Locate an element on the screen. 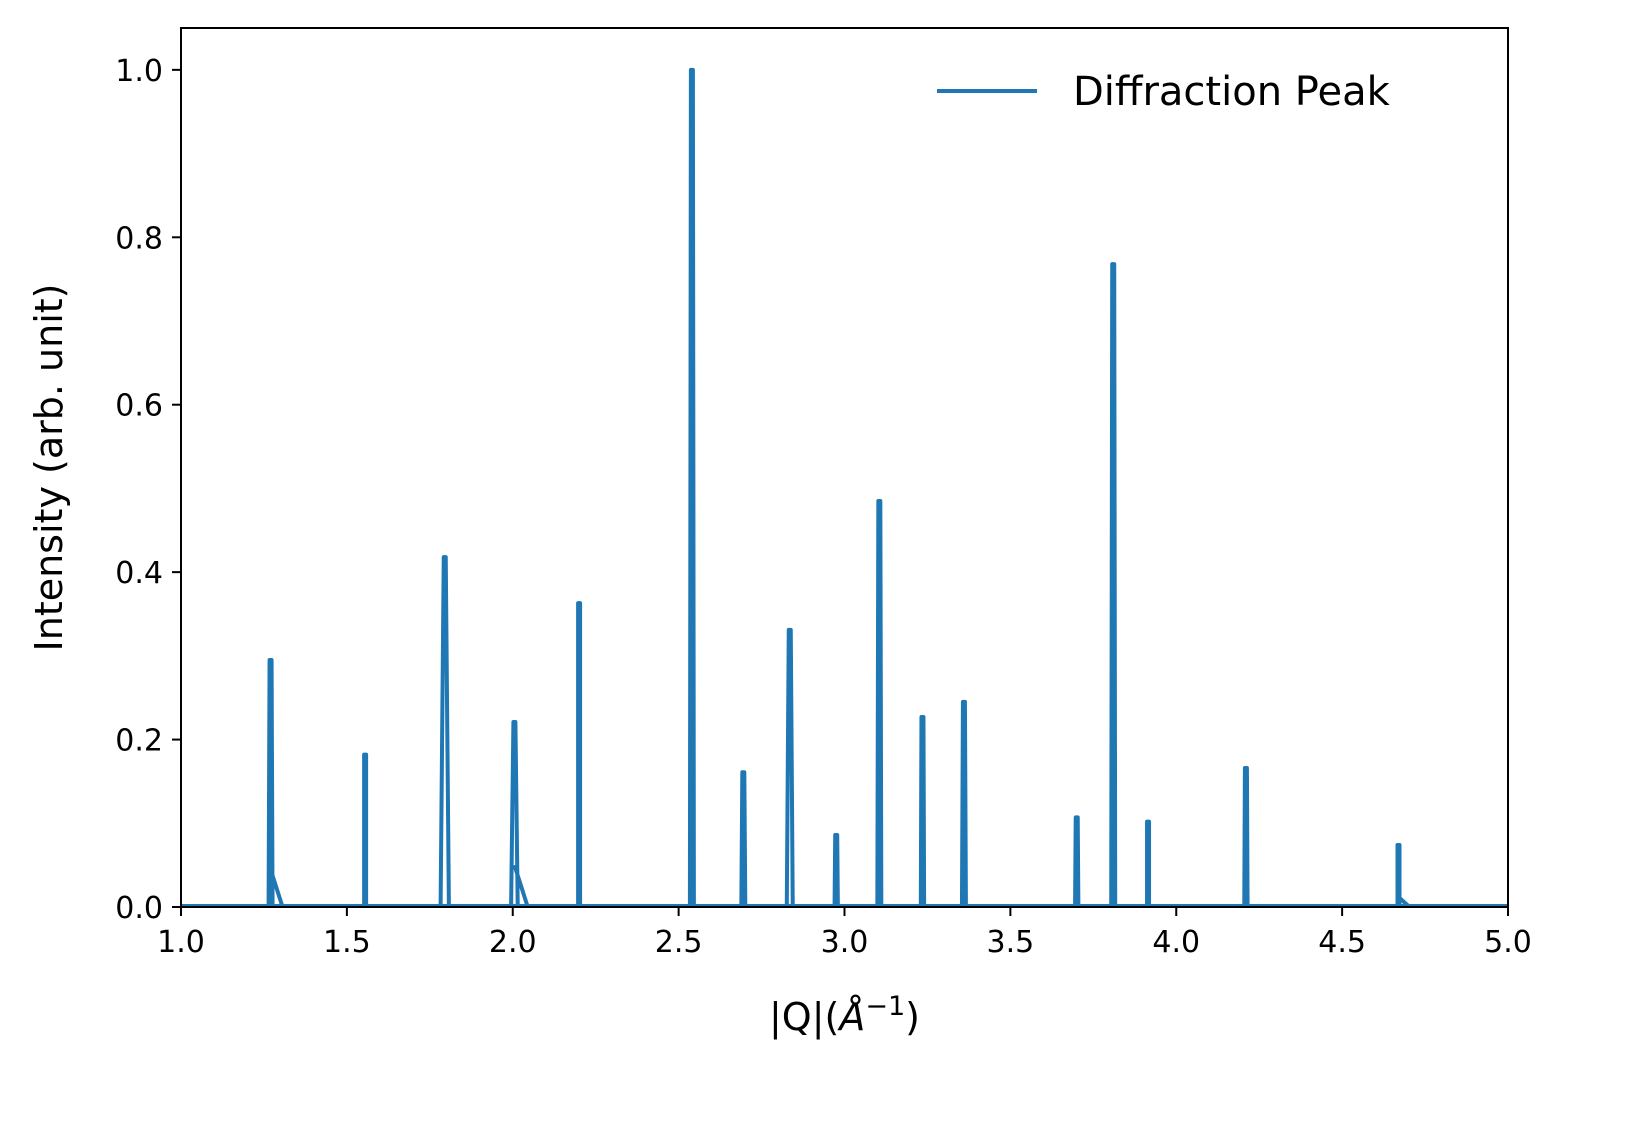  x-tick-label: 1.5 is located at coordinates (347, 942).